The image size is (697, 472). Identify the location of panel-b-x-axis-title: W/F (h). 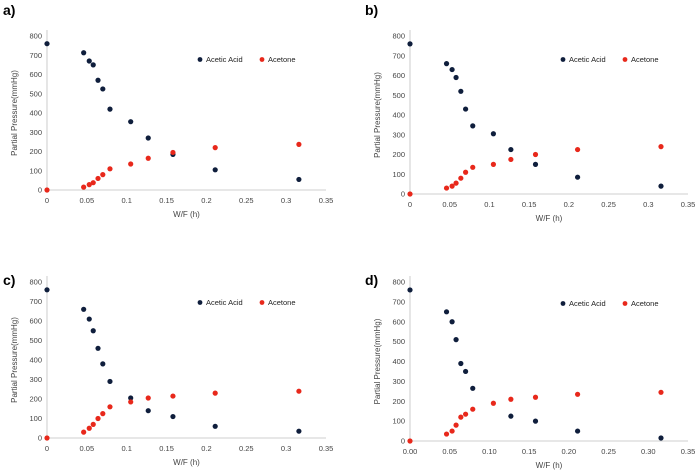
(549, 218).